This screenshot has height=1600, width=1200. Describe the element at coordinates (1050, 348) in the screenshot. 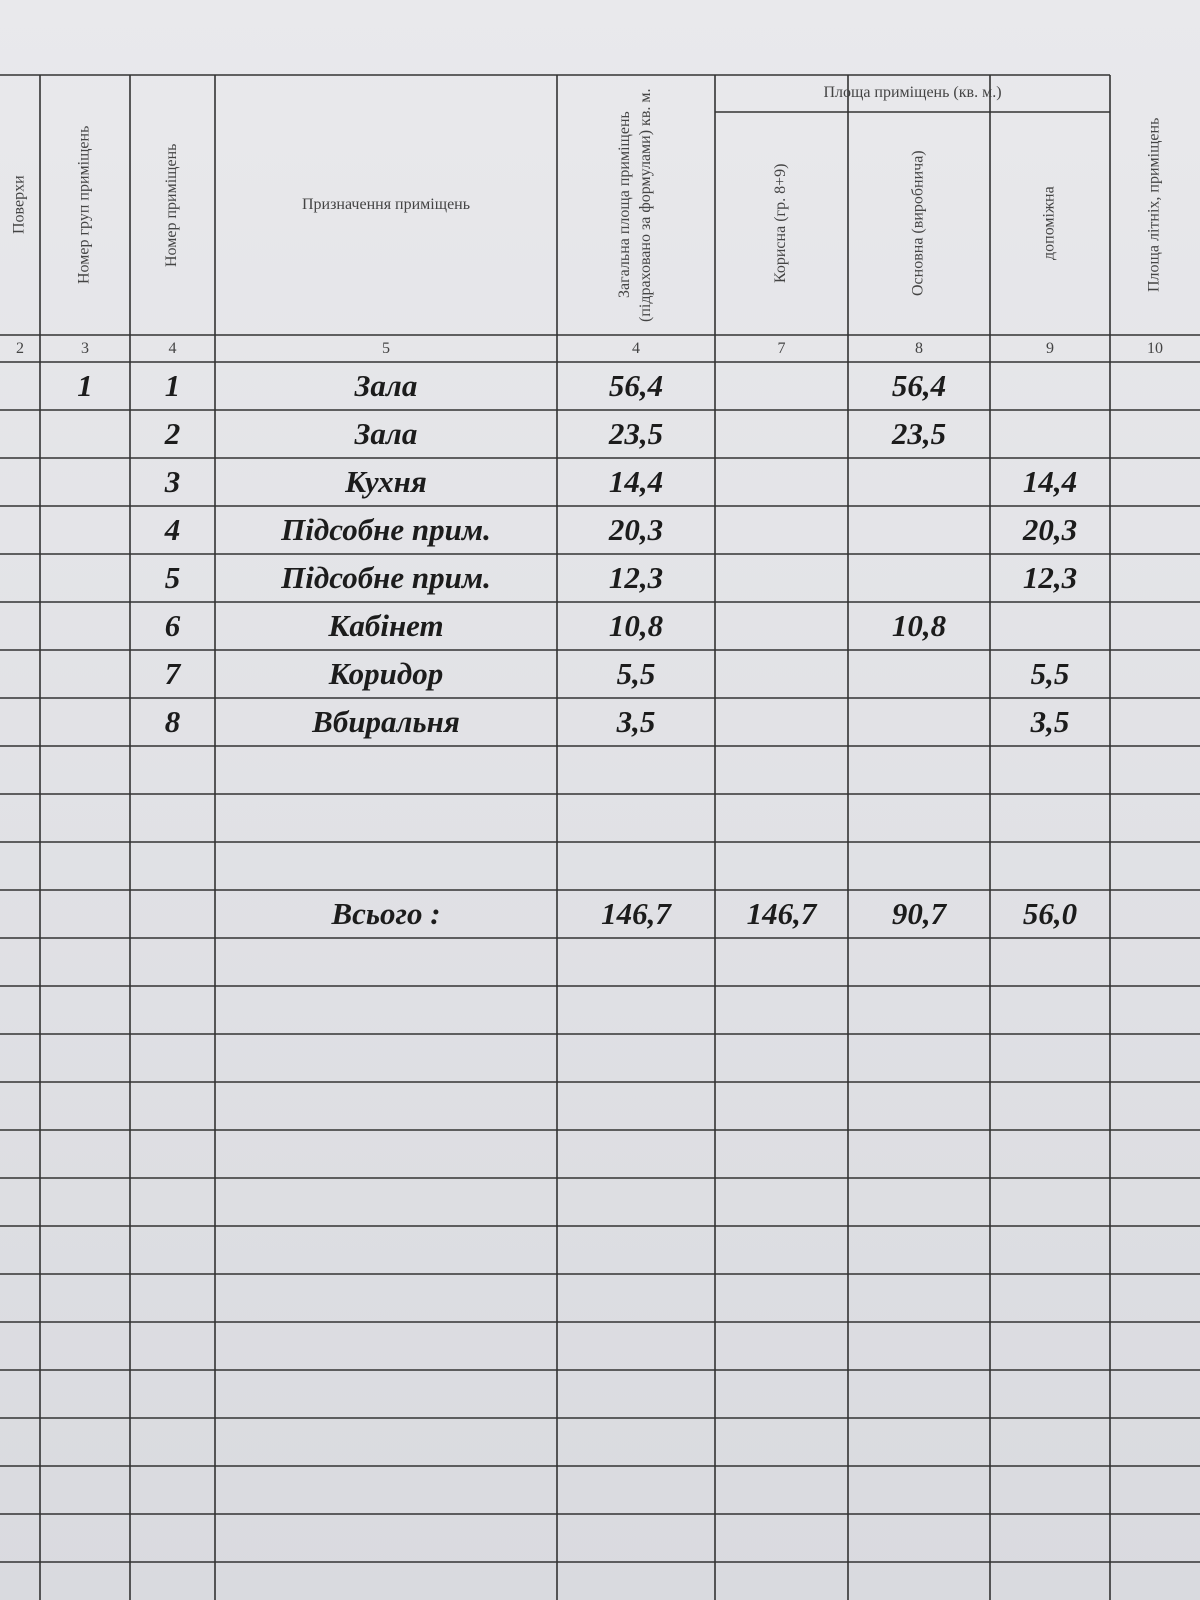

I see `column-number: 9` at that location.